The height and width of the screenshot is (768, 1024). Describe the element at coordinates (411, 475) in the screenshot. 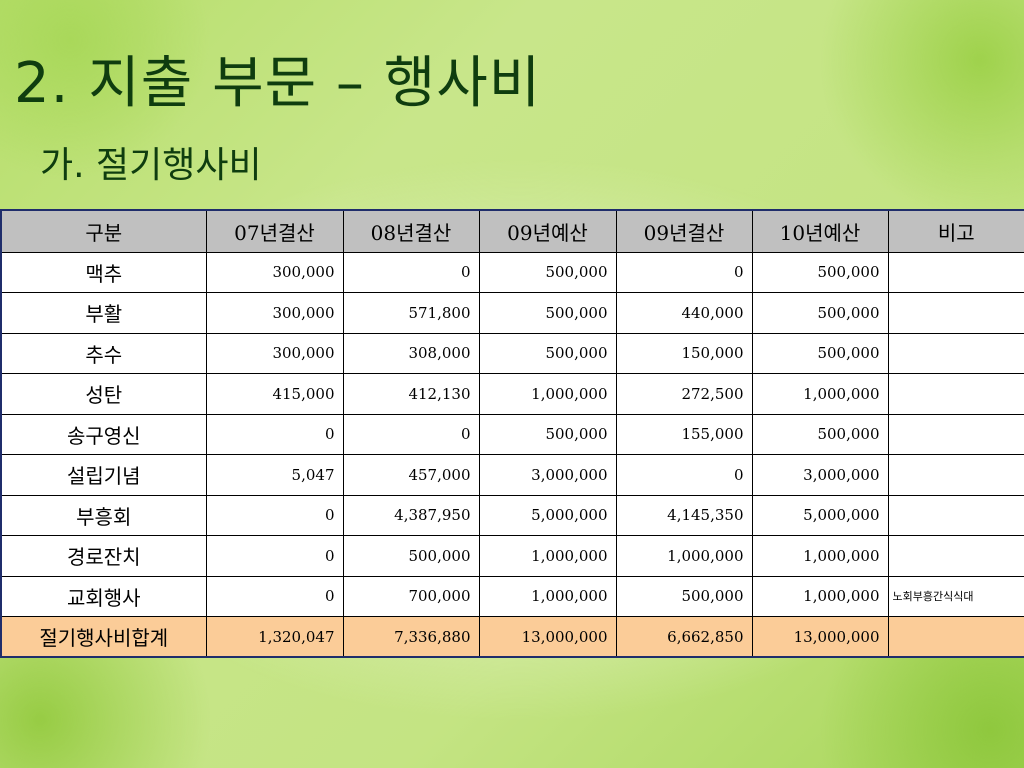

I see `cell-08-settlement: 457,000` at that location.